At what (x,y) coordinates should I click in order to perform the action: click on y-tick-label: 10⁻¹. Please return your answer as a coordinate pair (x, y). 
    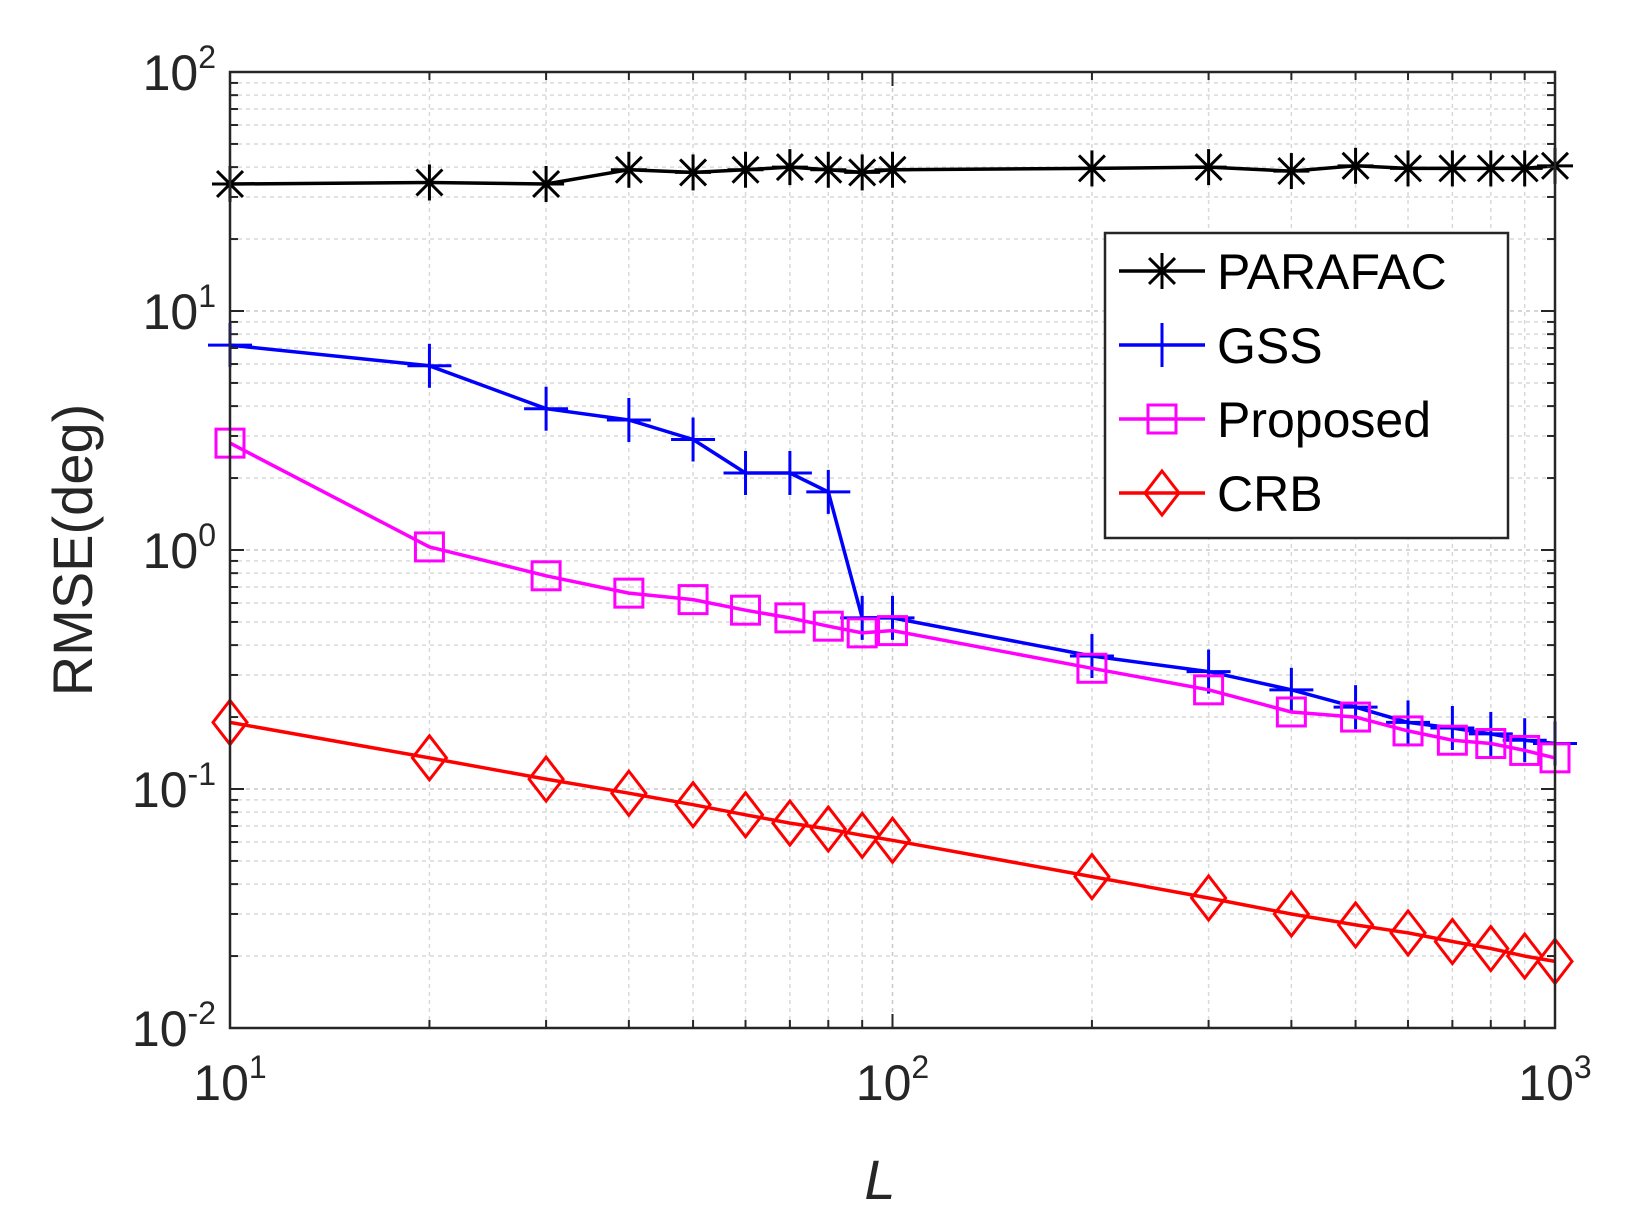
    Looking at the image, I should click on (174, 787).